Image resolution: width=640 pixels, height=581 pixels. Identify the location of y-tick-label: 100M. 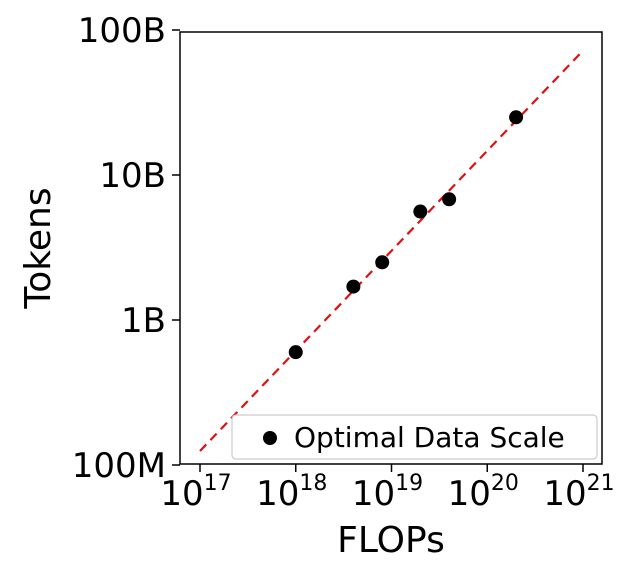
(119, 466).